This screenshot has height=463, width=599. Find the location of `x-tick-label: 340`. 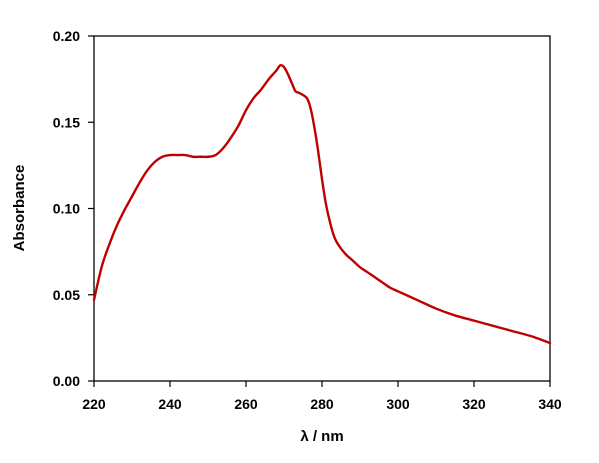

x-tick-label: 340 is located at coordinates (550, 404).